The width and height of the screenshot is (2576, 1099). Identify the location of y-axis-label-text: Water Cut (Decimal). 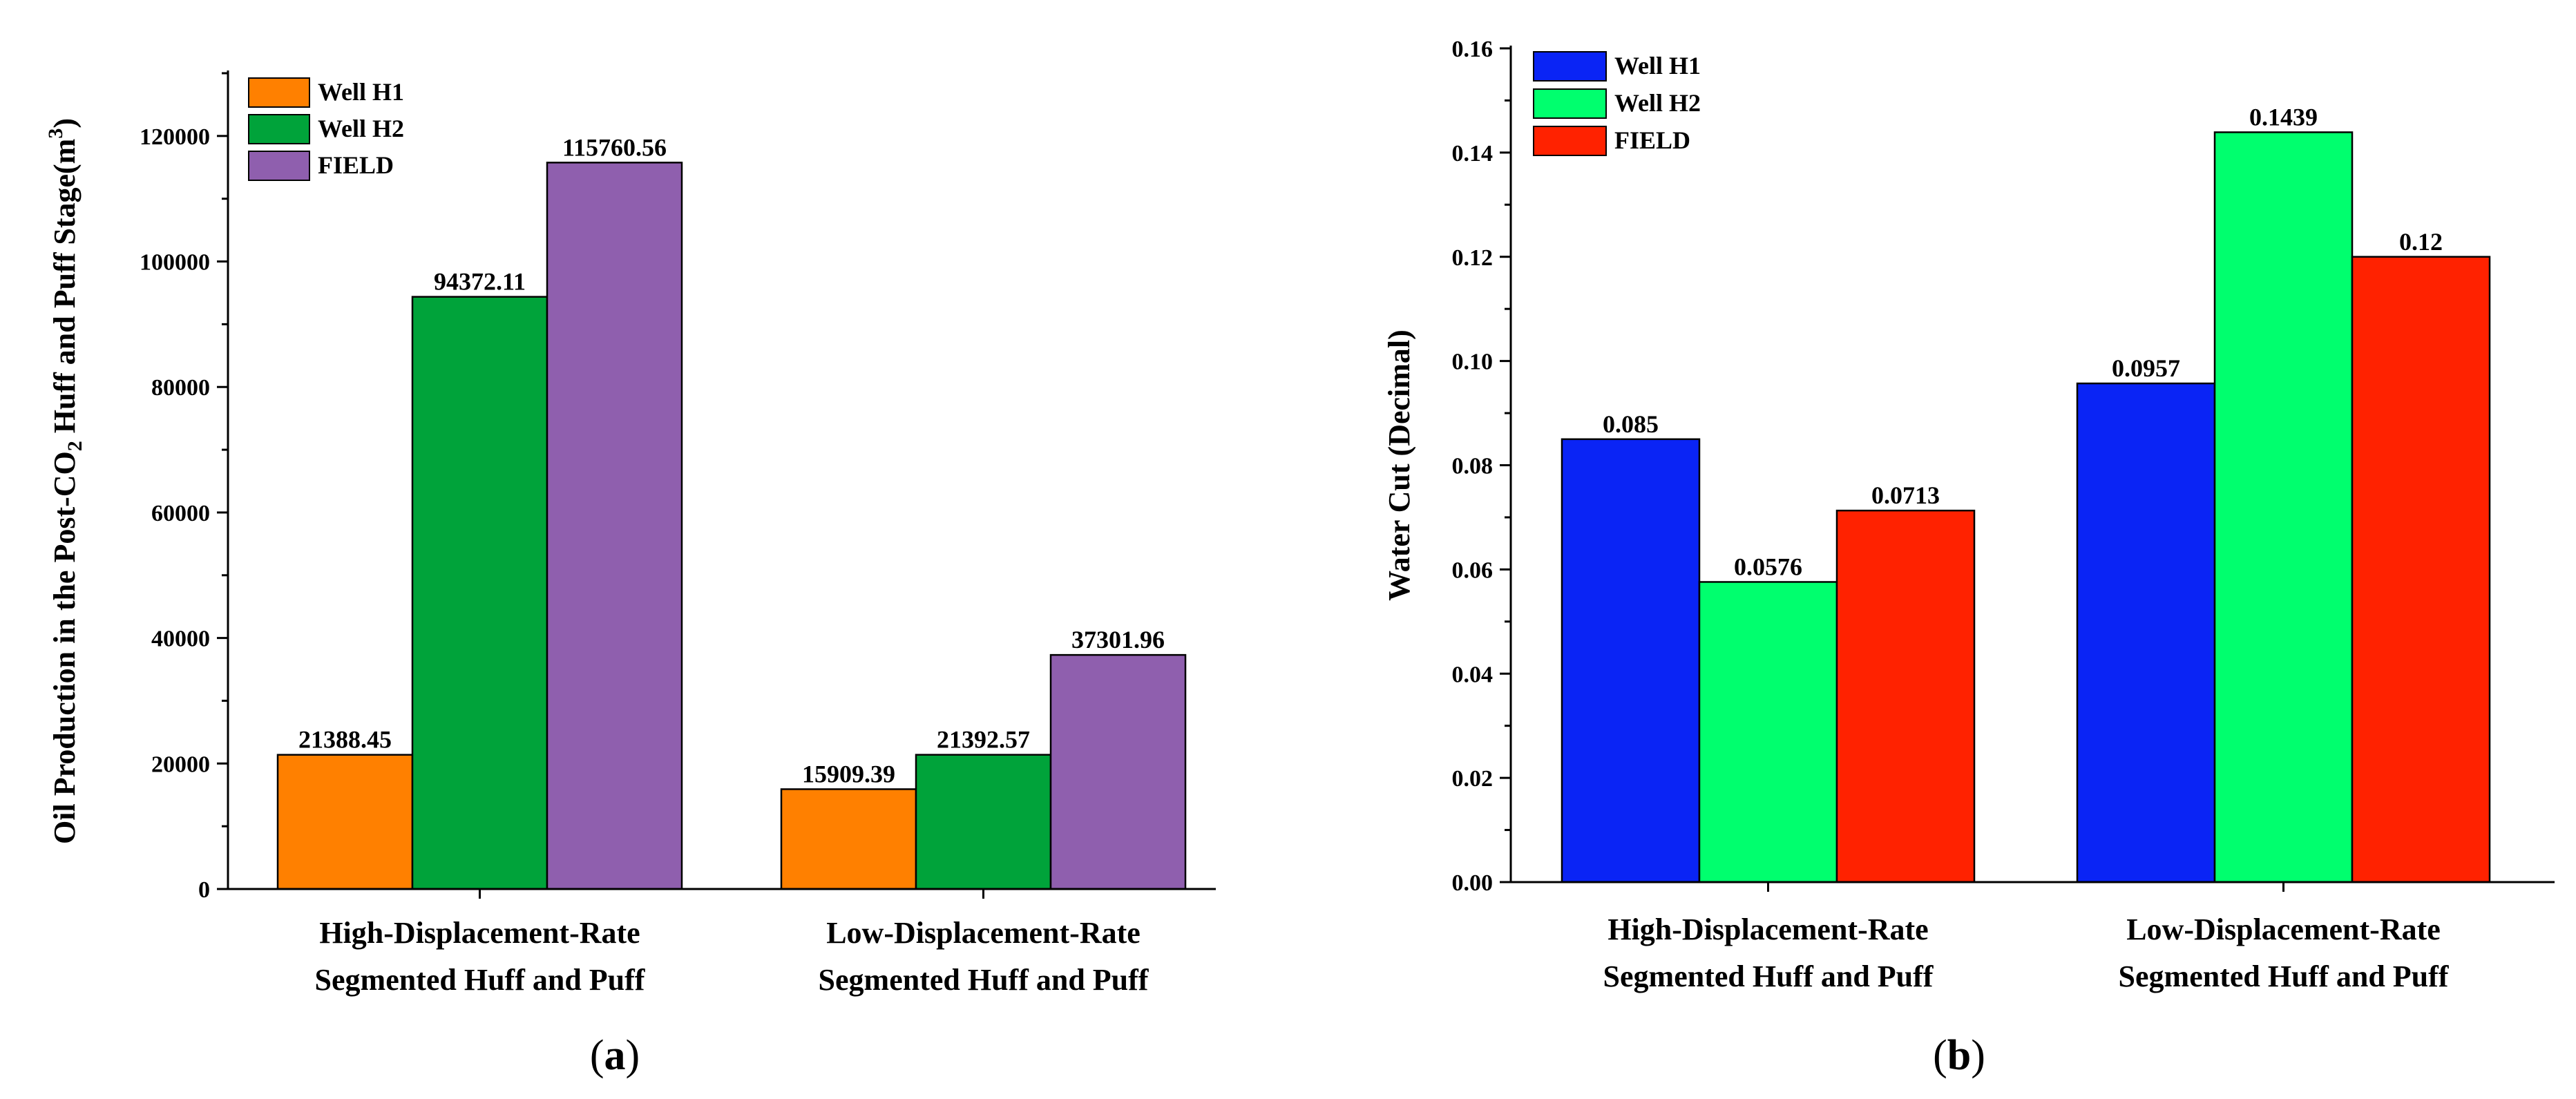
(1399, 465).